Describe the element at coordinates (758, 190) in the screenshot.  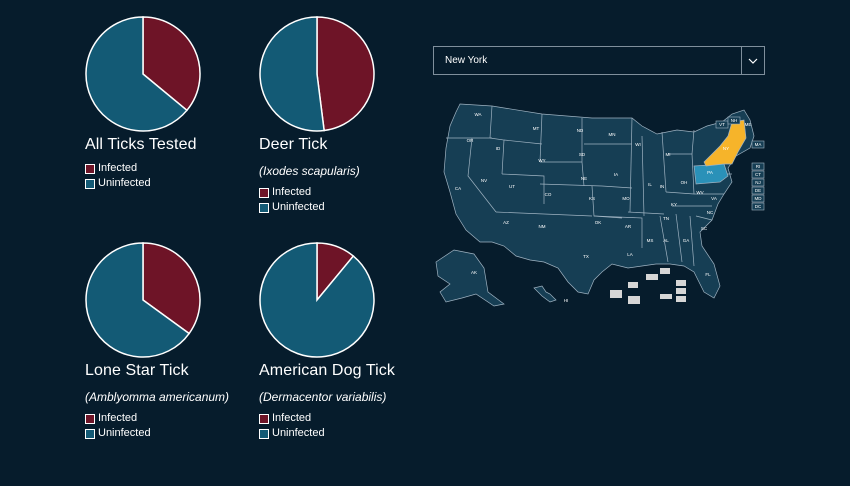
I see `state-tag-de` at that location.